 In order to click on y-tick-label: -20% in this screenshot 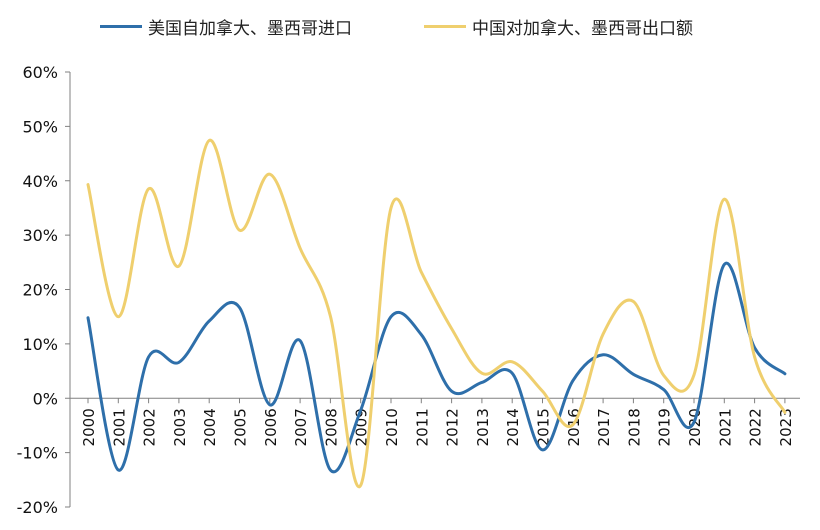, I will do `click(37, 507)`.